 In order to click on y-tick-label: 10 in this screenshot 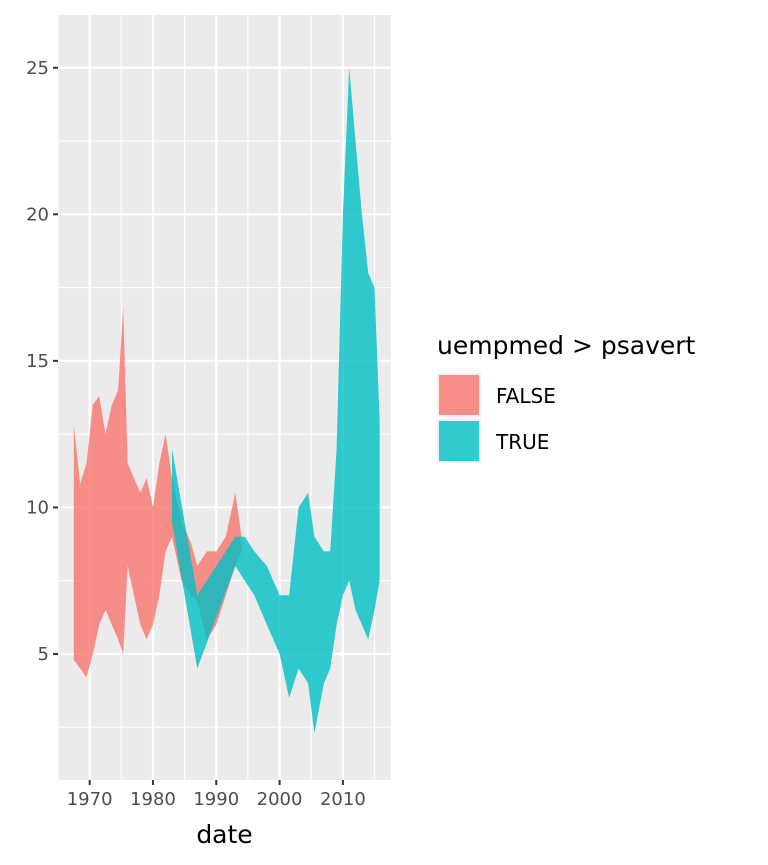, I will do `click(37, 507)`.